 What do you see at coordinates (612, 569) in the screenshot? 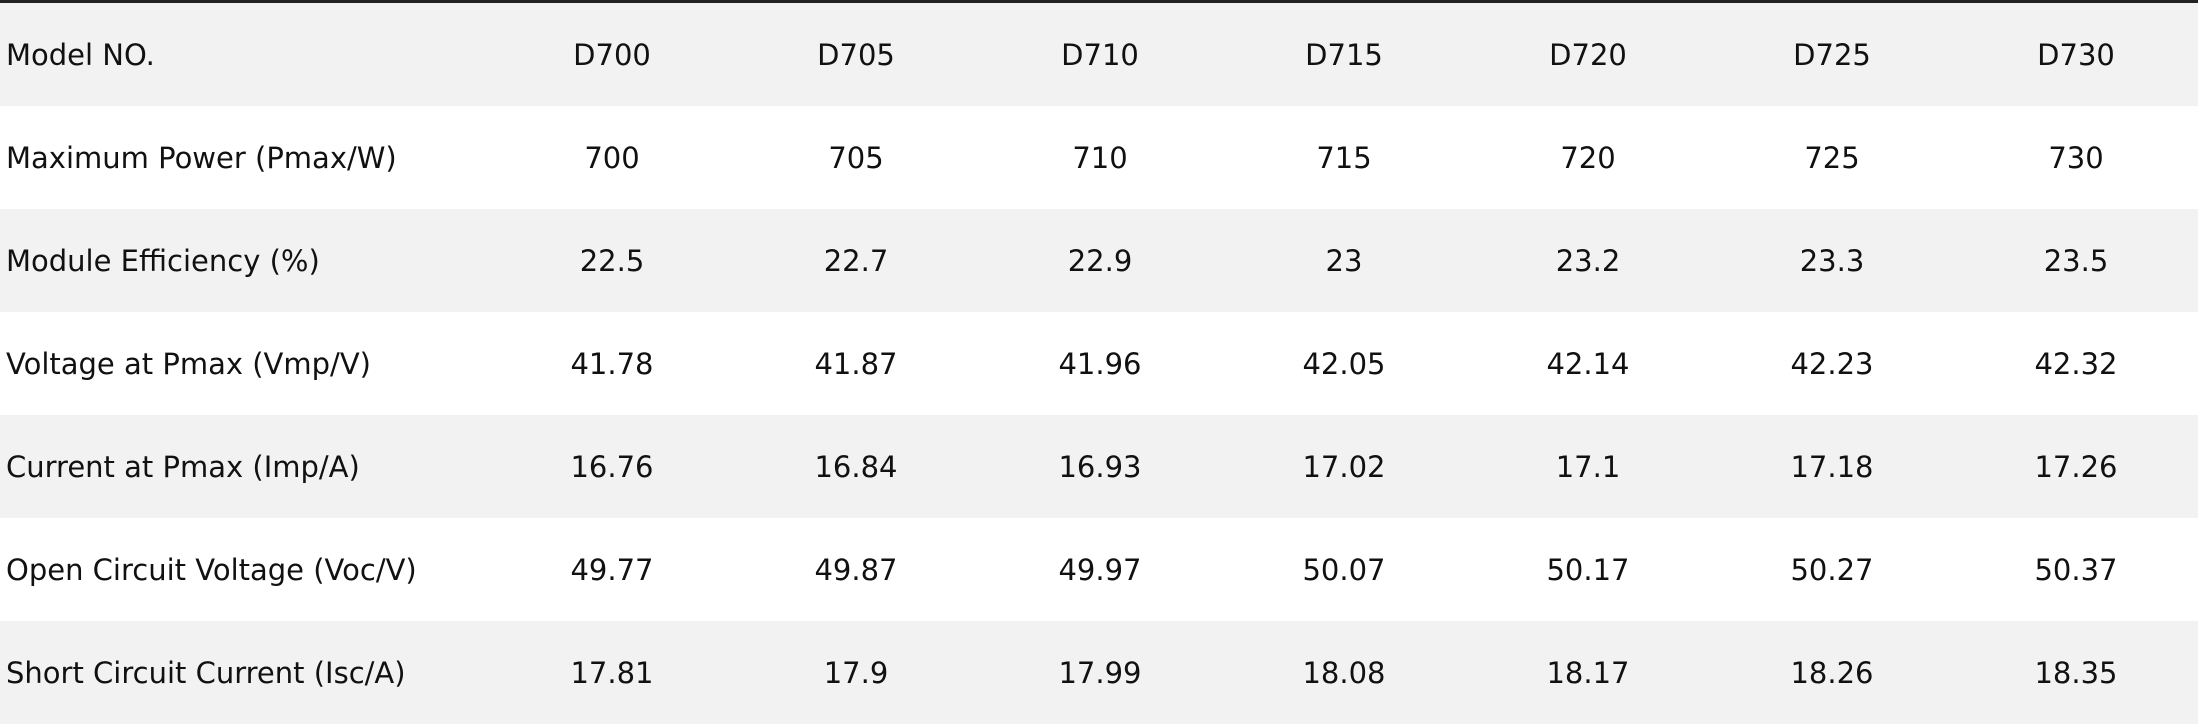
I see `table-cell: 49.77` at bounding box center [612, 569].